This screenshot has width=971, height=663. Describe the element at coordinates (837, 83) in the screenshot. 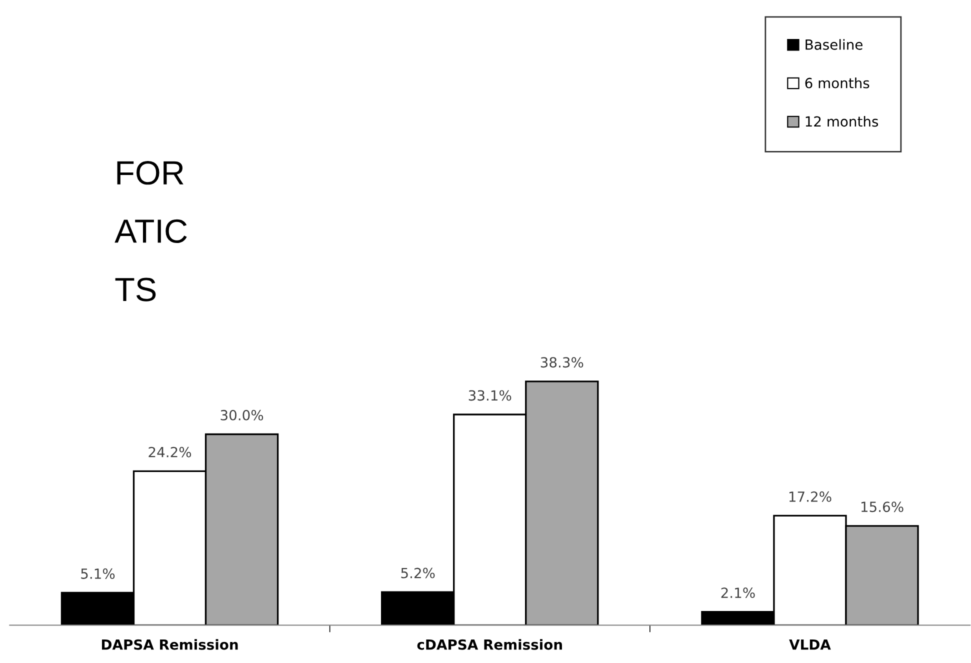

I see `legend-label: 6 months` at that location.